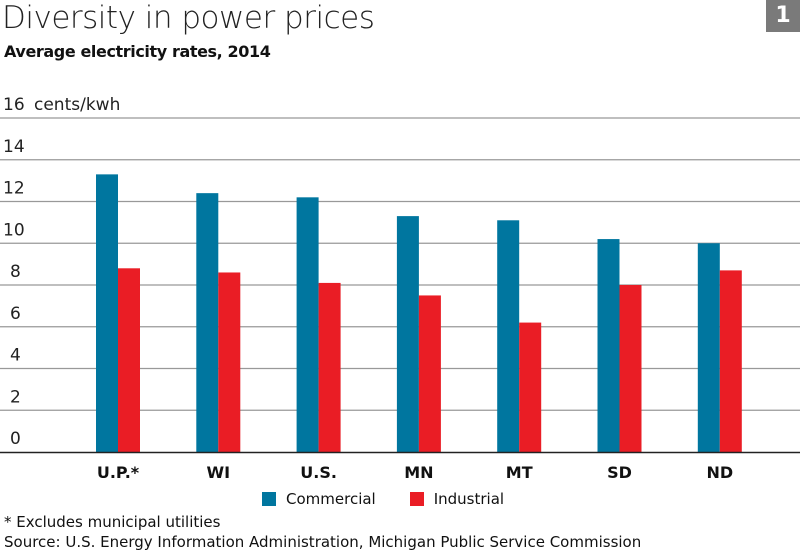 The image size is (800, 554). What do you see at coordinates (269, 499) in the screenshot?
I see `legend-swatch-commercial` at bounding box center [269, 499].